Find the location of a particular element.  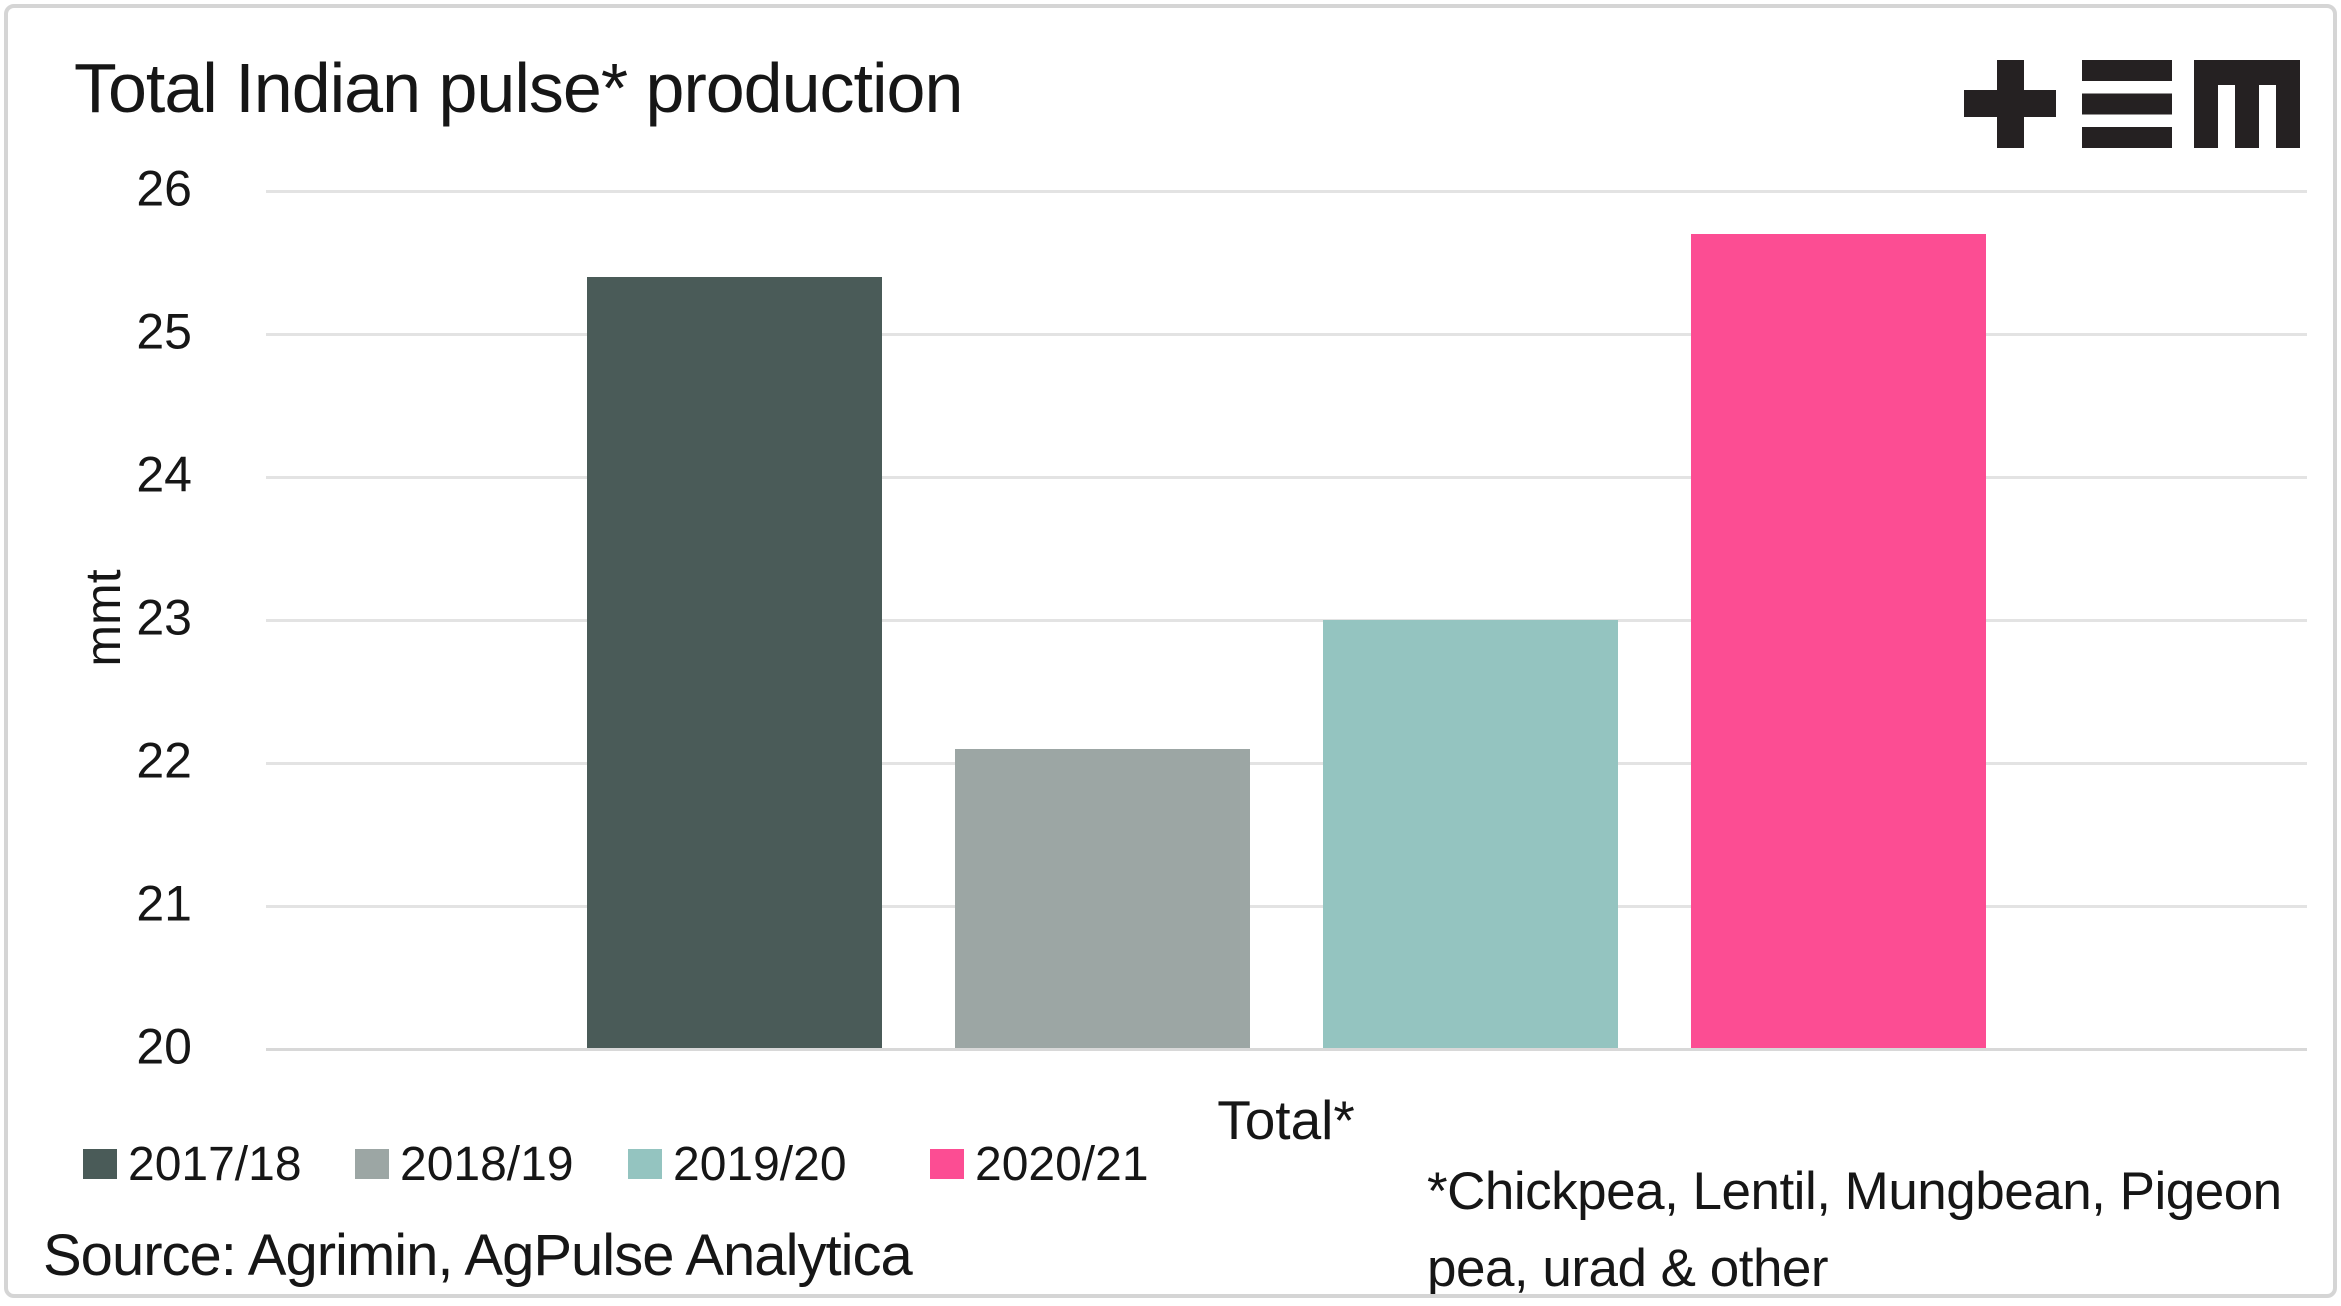

y-tick-25: 25 is located at coordinates (164, 331).